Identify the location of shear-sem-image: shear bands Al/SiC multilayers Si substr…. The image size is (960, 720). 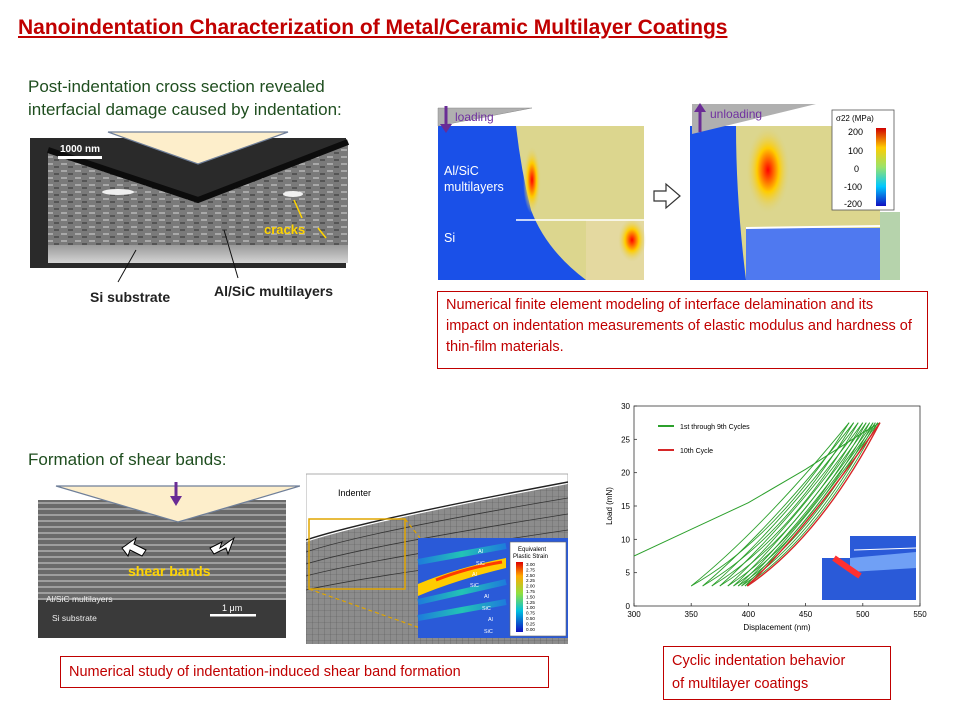
(169, 558).